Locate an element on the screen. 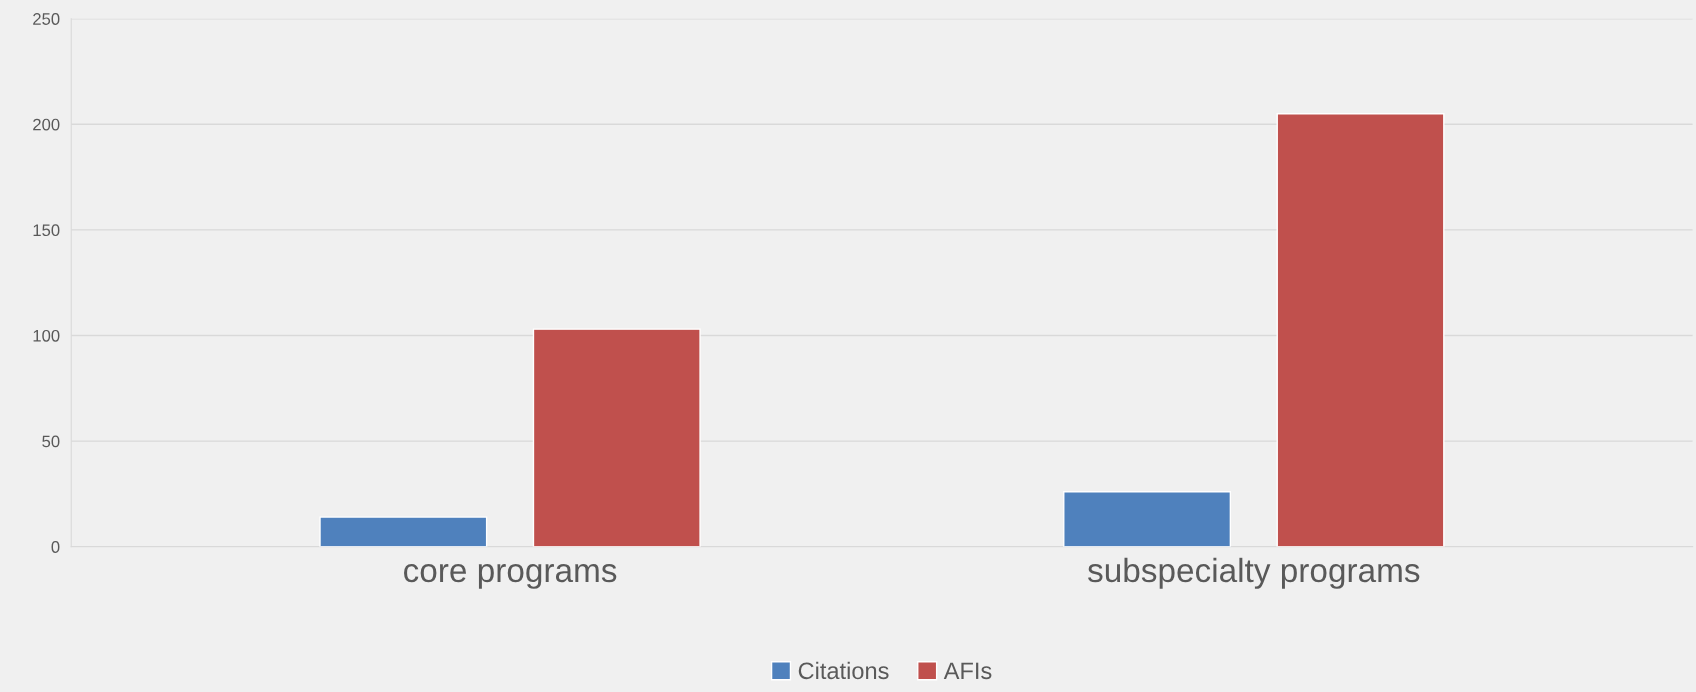  legend-label: Citations is located at coordinates (843, 670).